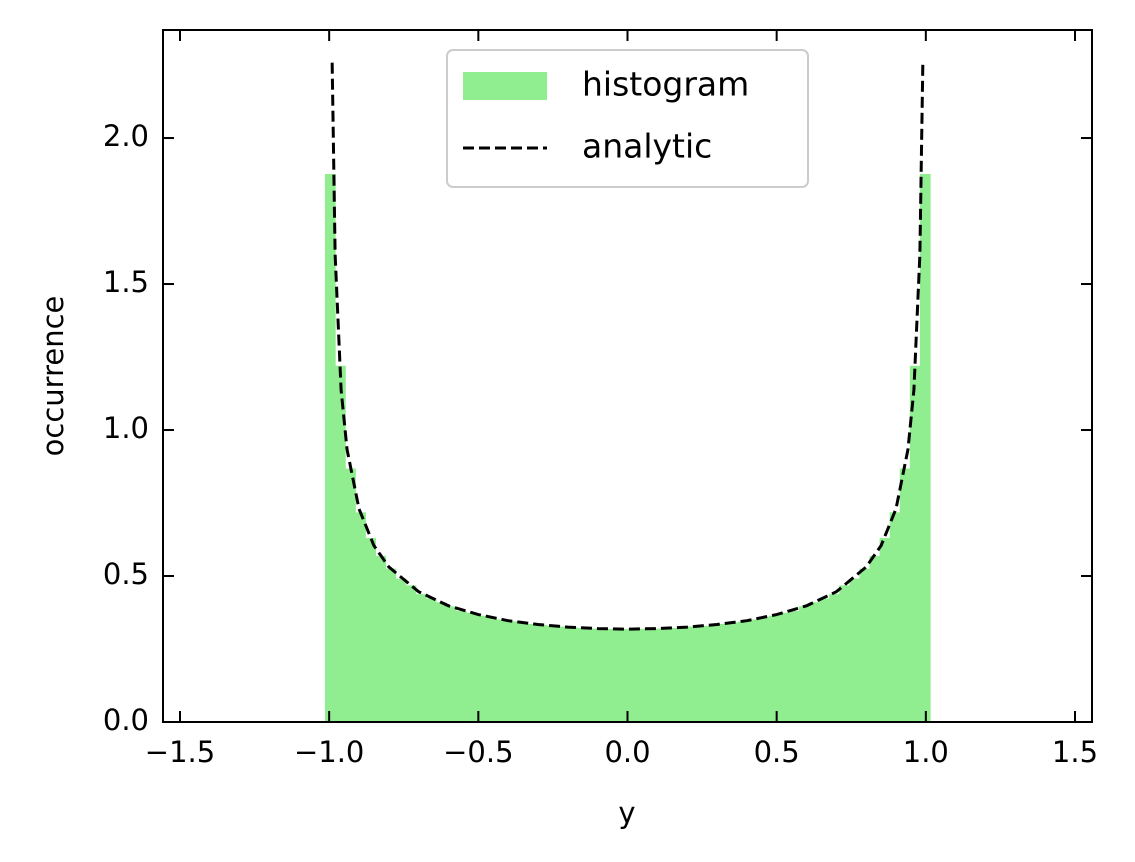  Describe the element at coordinates (53, 376) in the screenshot. I see `y-axis-label: occurrence` at that location.